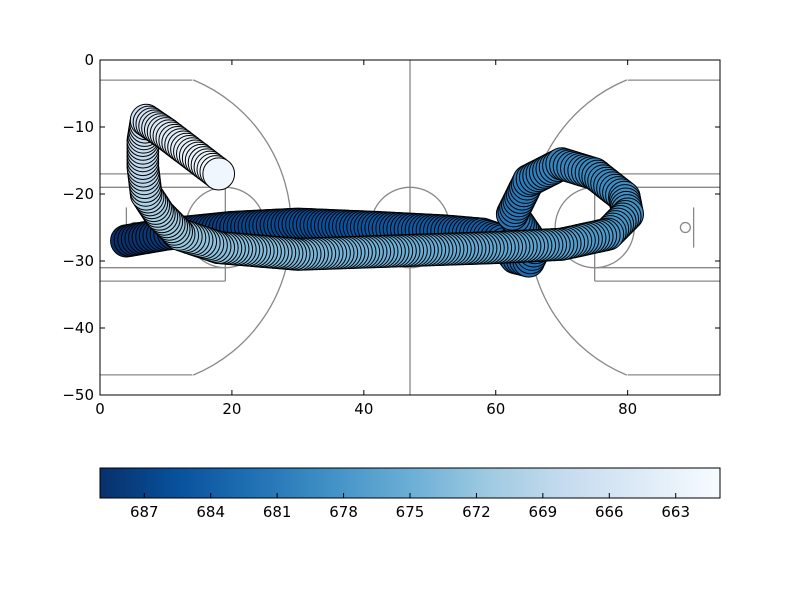 The height and width of the screenshot is (600, 800). Describe the element at coordinates (363, 409) in the screenshot. I see `x-tick-label-40: 40` at that location.